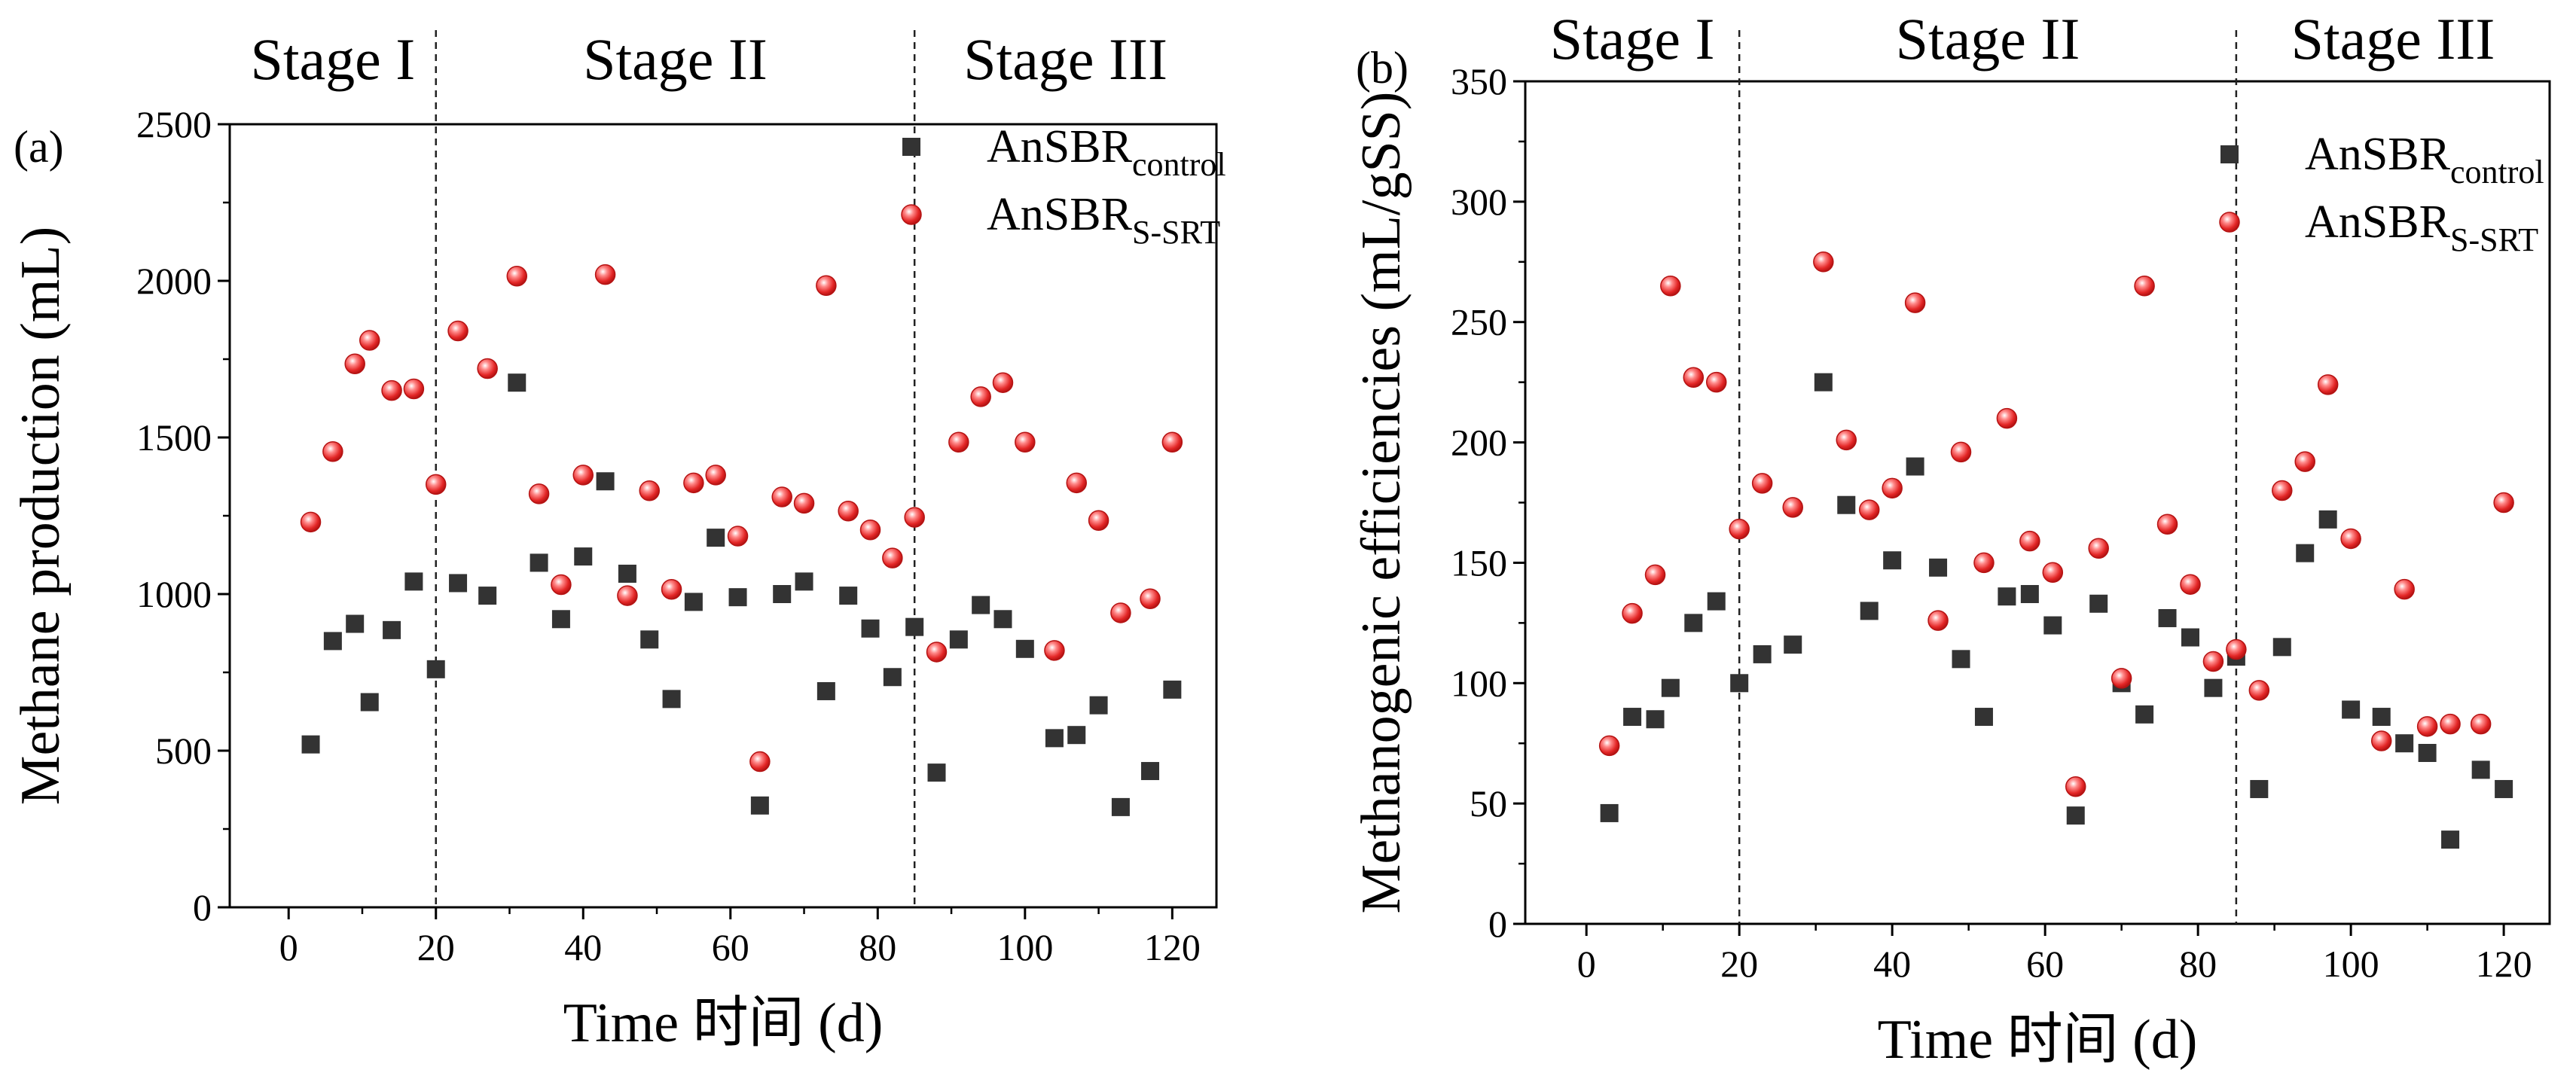 This screenshot has width=2576, height=1088. What do you see at coordinates (1382, 503) in the screenshot?
I see `y-axis-label: Methanogenic efficiencies (mL/gSS)` at bounding box center [1382, 503].